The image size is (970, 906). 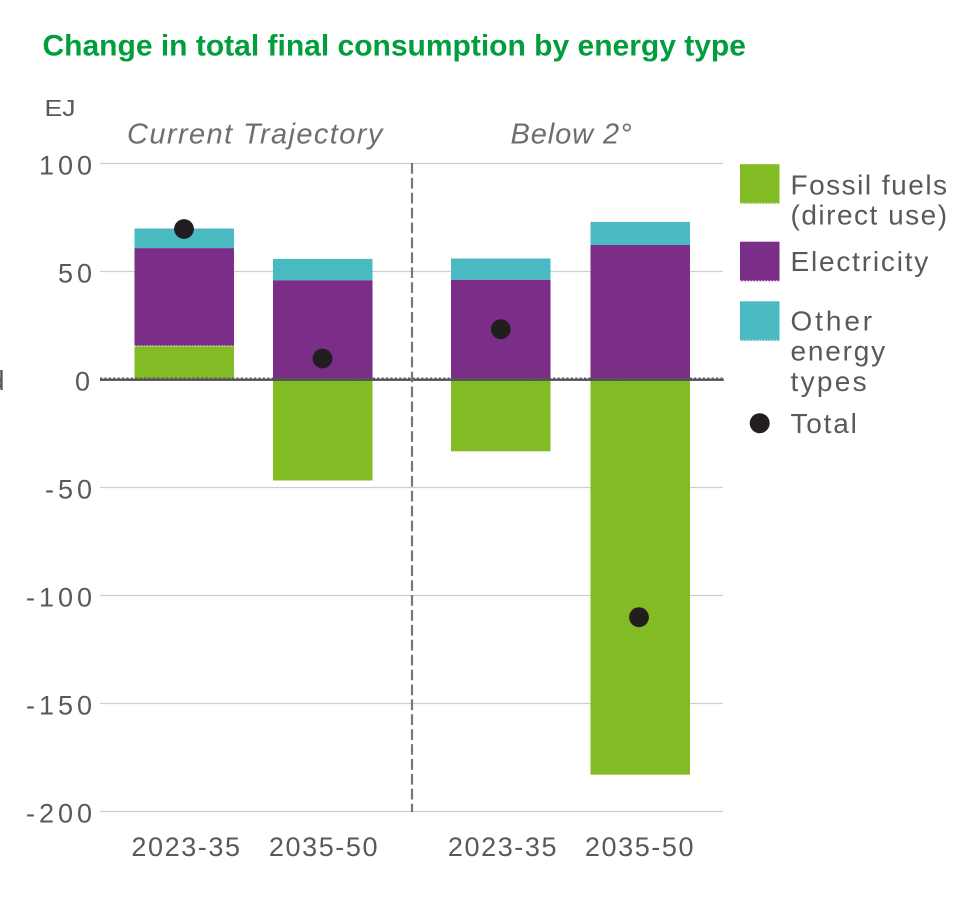 I want to click on svg-text: Electricity, so click(x=861, y=261).